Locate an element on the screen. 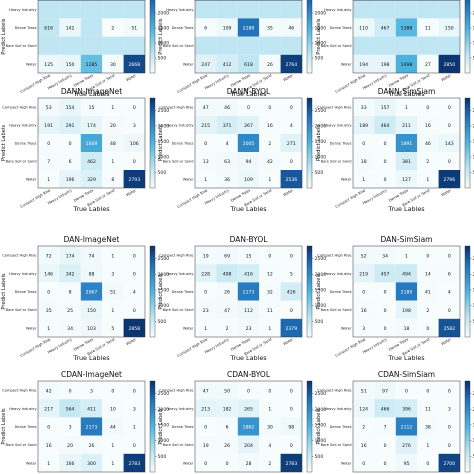  cell-value-label: 19 is located at coordinates (206, 446).